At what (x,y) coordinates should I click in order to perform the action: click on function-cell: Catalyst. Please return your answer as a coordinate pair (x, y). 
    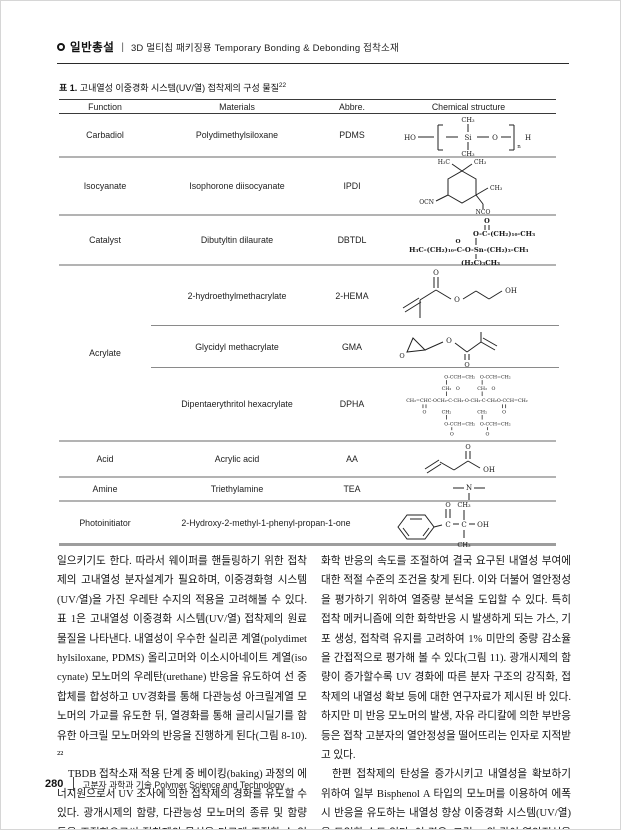
    Looking at the image, I should click on (105, 240).